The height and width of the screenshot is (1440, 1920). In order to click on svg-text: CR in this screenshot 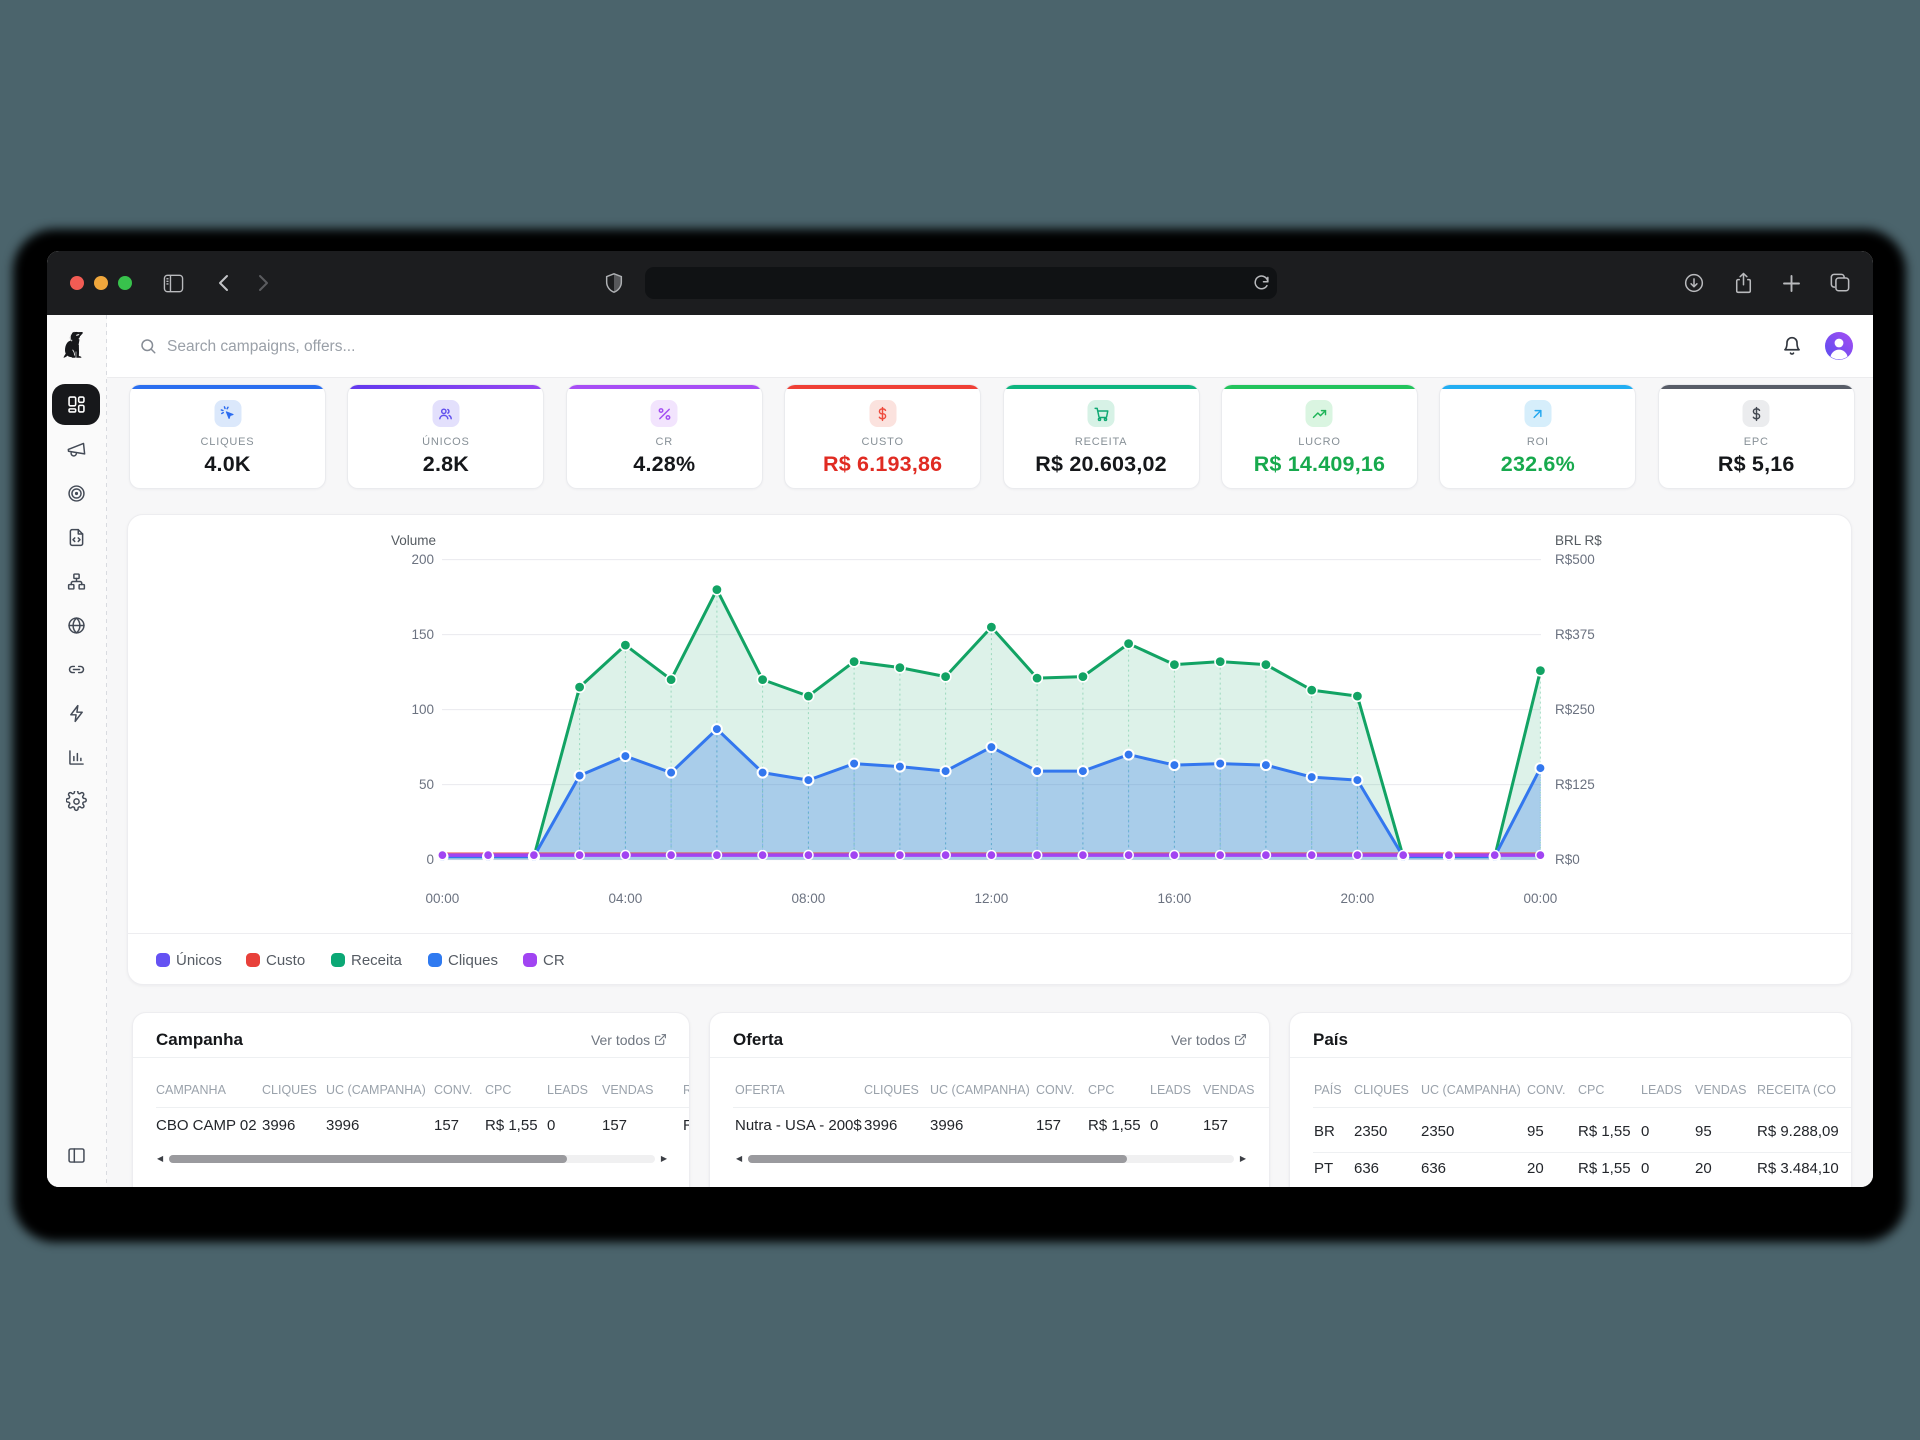, I will do `click(554, 960)`.